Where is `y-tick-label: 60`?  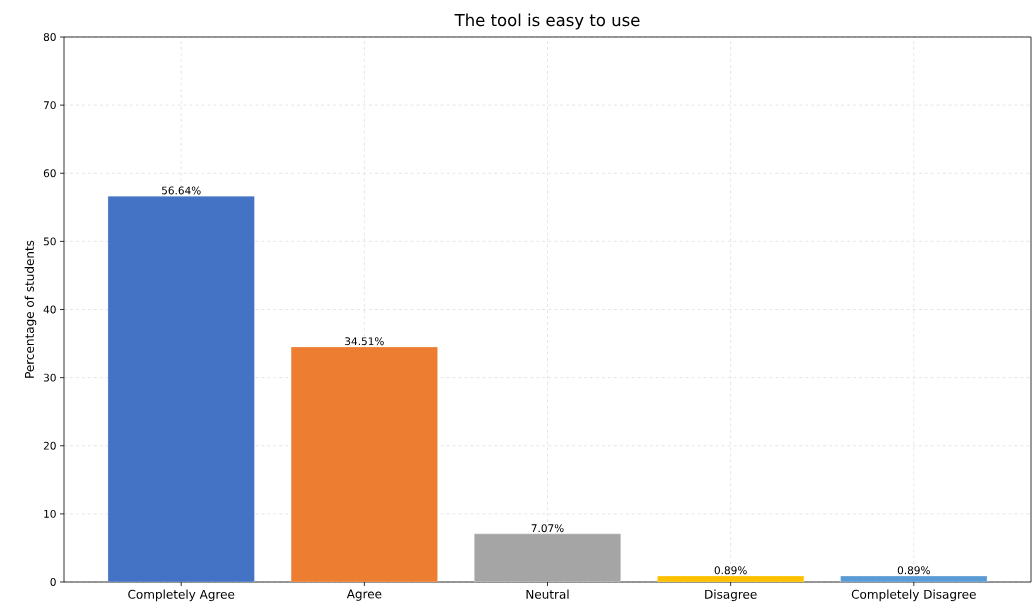
y-tick-label: 60 is located at coordinates (49, 173).